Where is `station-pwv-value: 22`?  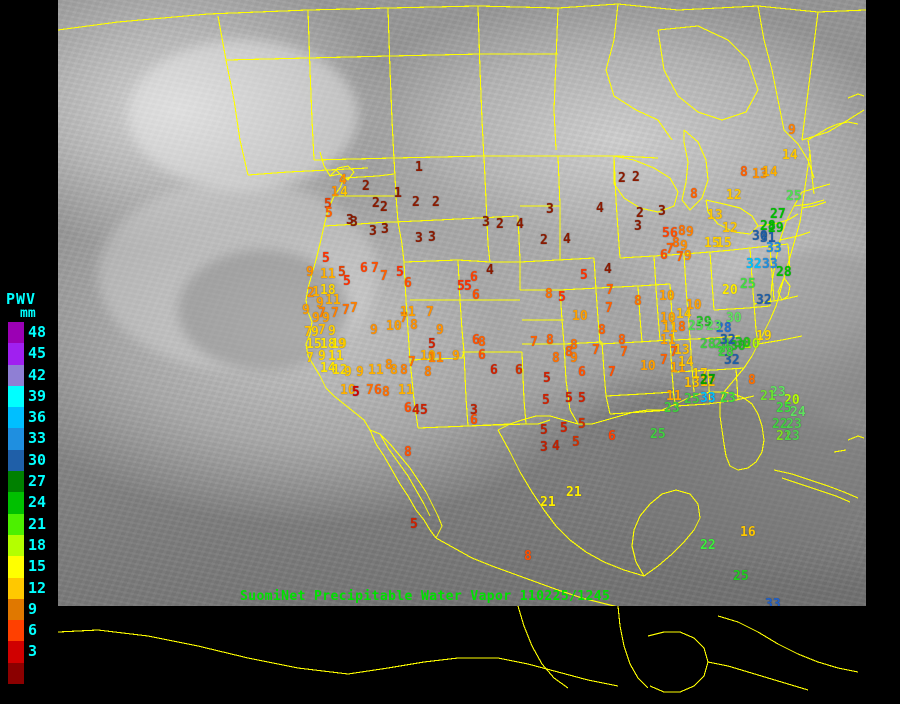 station-pwv-value: 22 is located at coordinates (780, 424).